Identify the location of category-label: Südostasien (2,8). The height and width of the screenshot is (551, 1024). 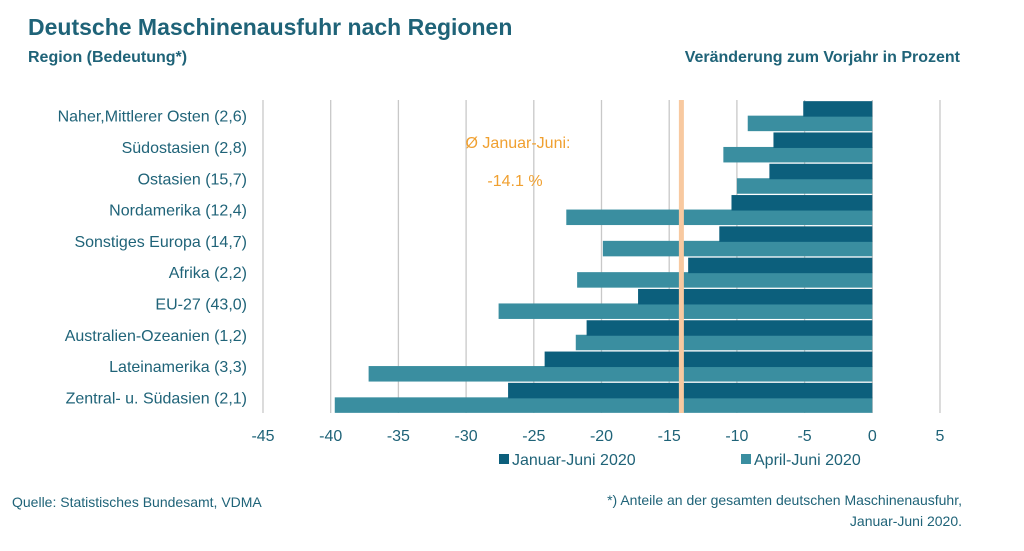
(184, 148).